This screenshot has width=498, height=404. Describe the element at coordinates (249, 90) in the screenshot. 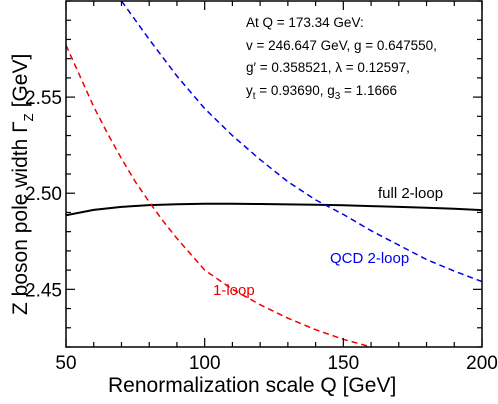

I see `annotation-yt-symbol: y` at that location.